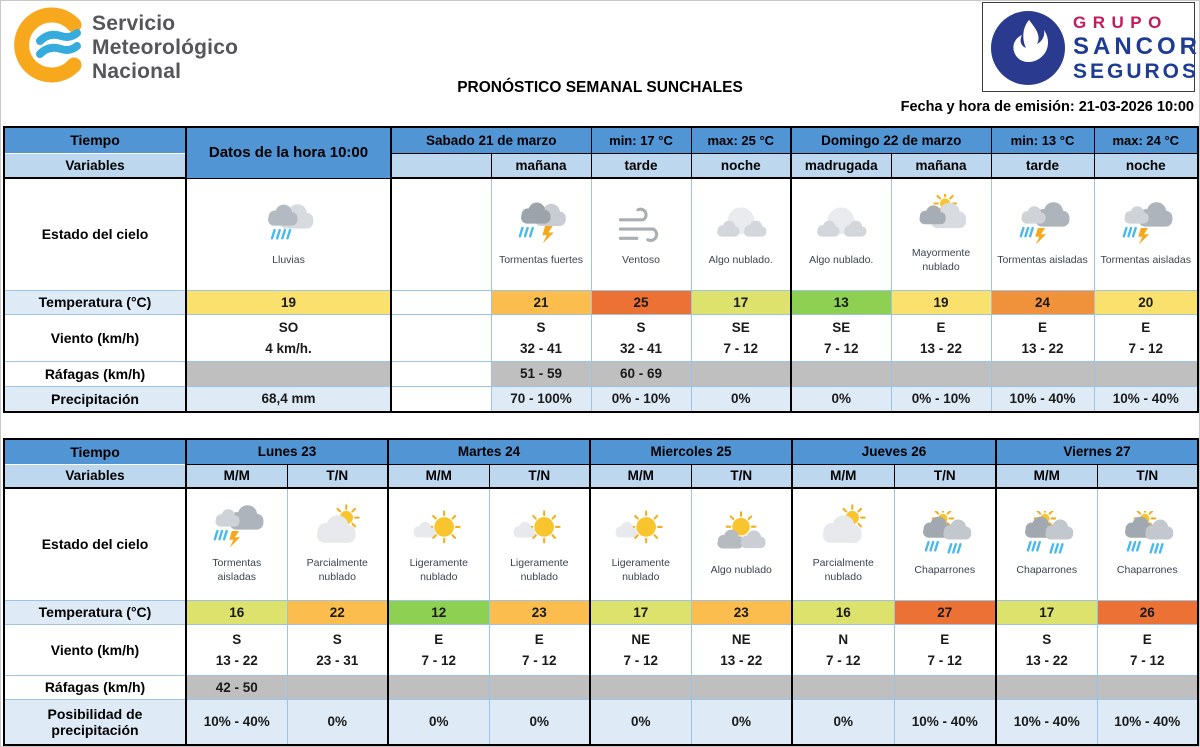 Image resolution: width=1200 pixels, height=747 pixels. What do you see at coordinates (1028, 48) in the screenshot?
I see `sancor-flame-icon` at bounding box center [1028, 48].